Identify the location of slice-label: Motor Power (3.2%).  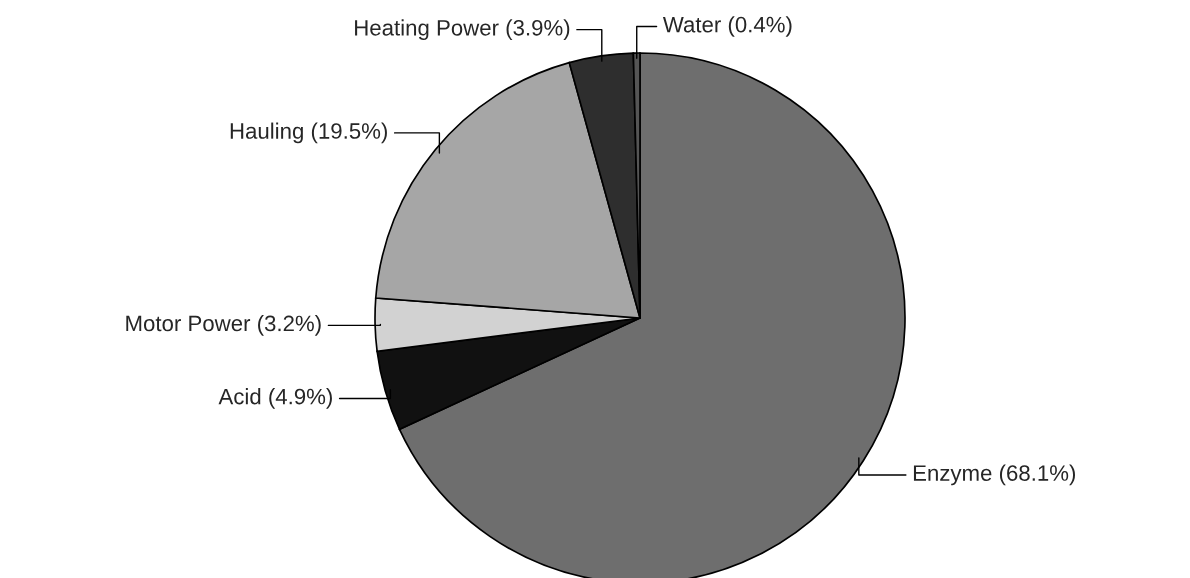
(223, 325).